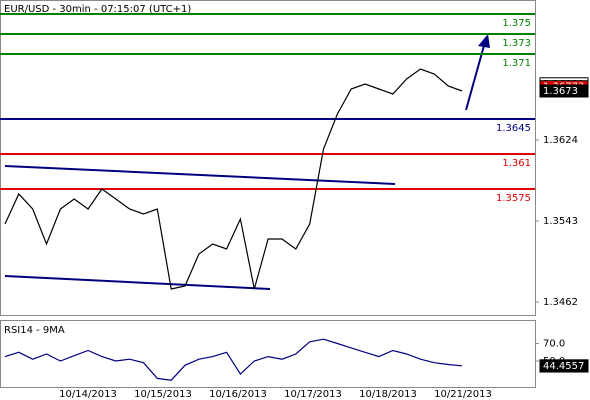 This screenshot has width=590, height=400. What do you see at coordinates (97, 9) in the screenshot?
I see `chart-title: EUR/USD - 30min - 07:15:07 (UTC+1)` at bounding box center [97, 9].